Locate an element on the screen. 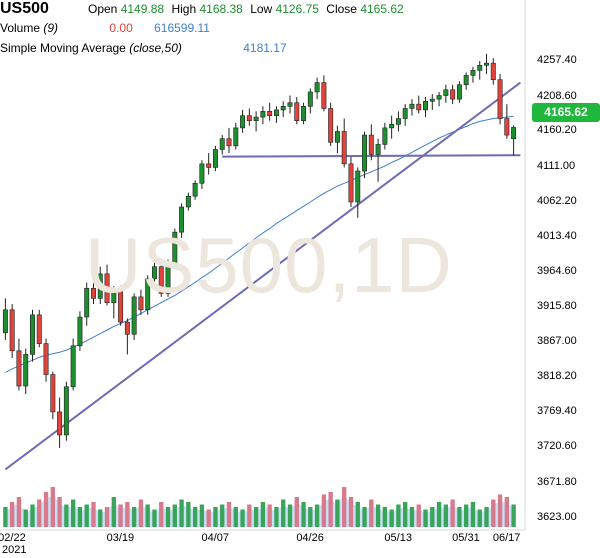  high-value: 4168.38 is located at coordinates (221, 9).